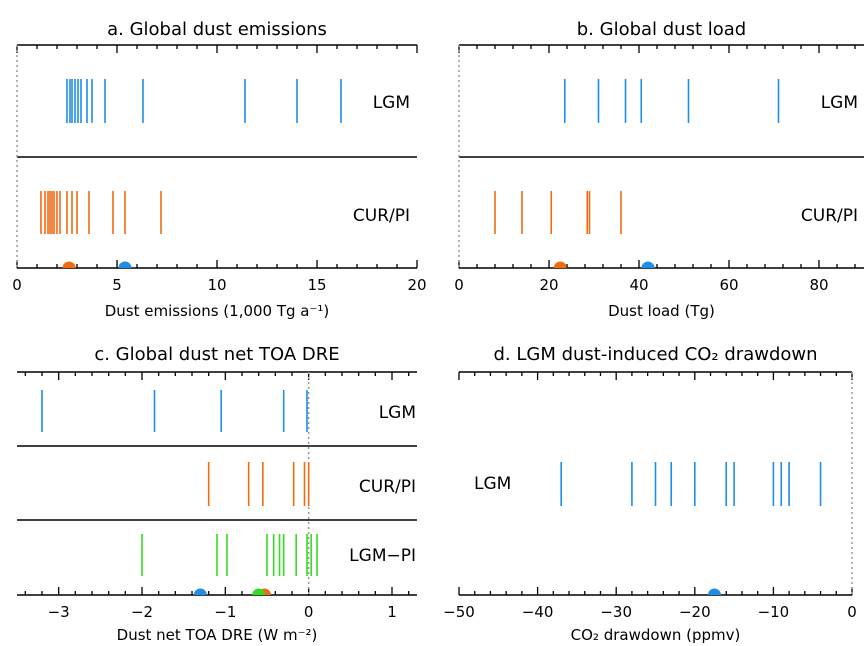 This screenshot has width=864, height=646. I want to click on tick-label: −2, so click(142, 612).